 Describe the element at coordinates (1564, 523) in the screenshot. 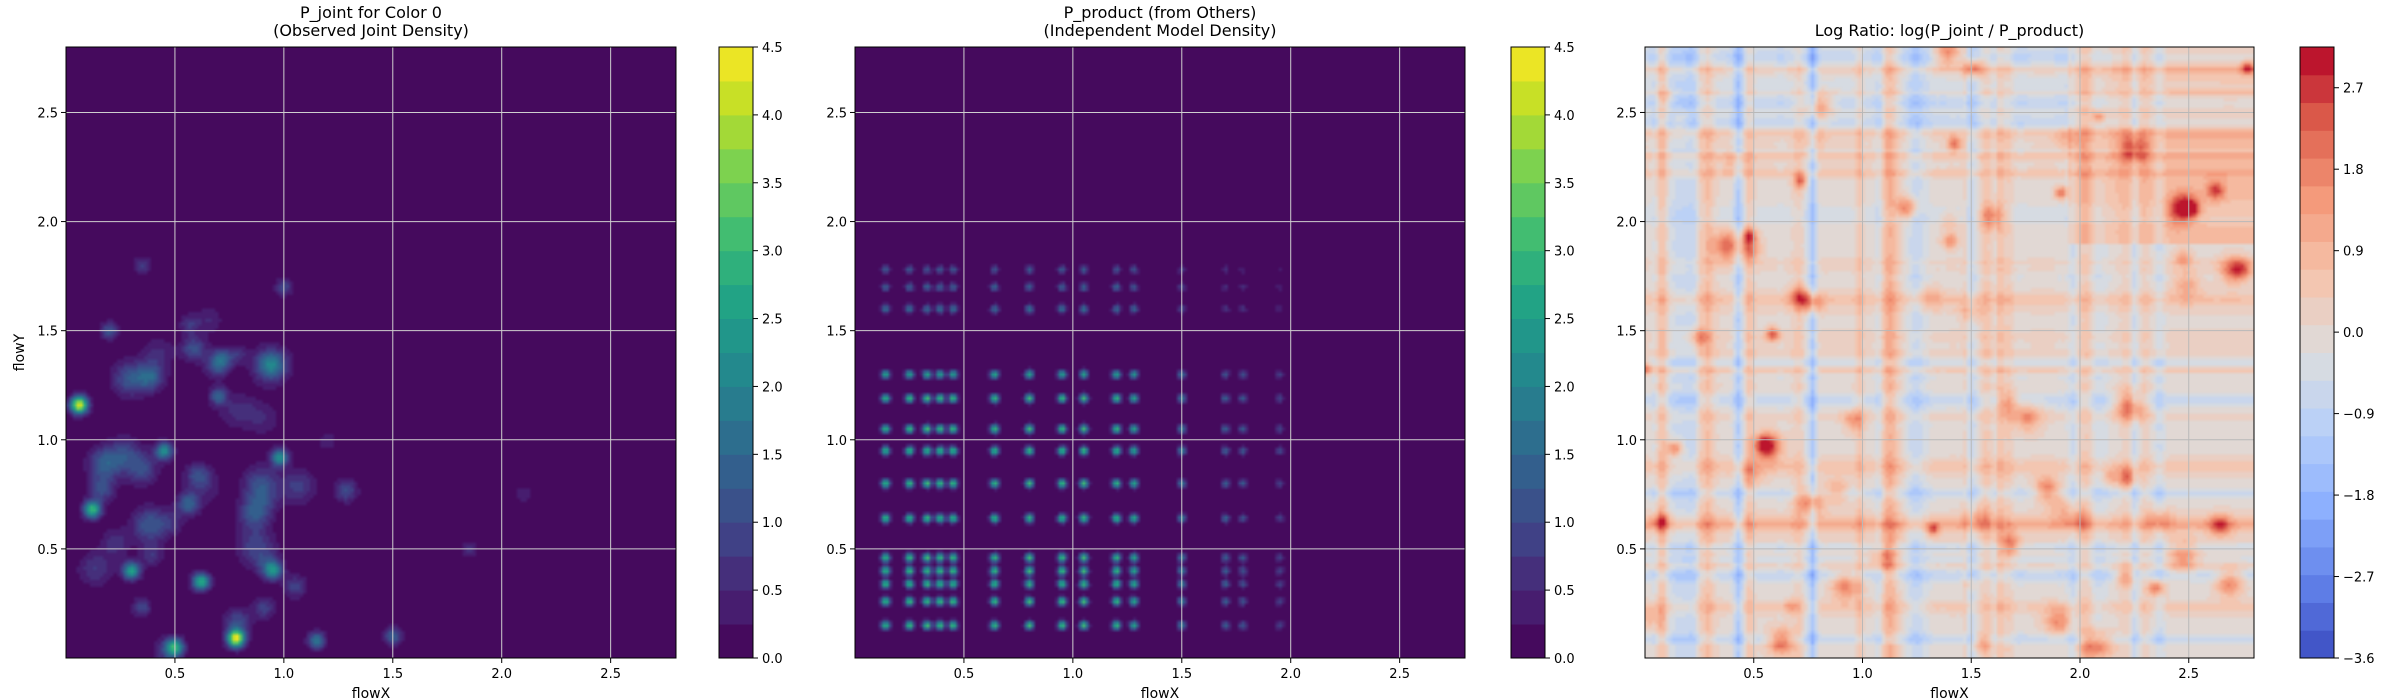

I see `colorbar-tick-label: 1.0` at that location.